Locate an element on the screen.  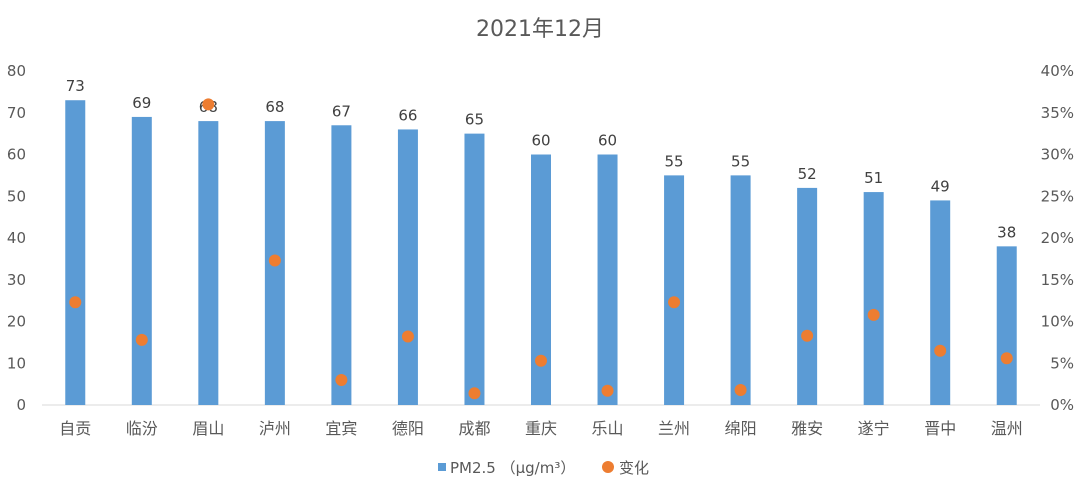
bar-value-label: 49 is located at coordinates (940, 186).